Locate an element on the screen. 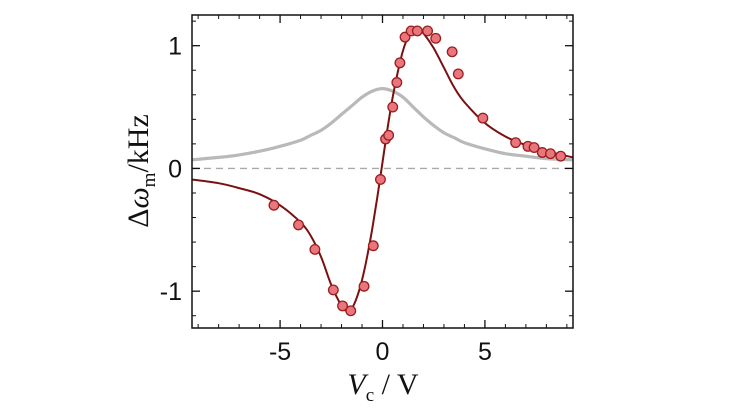 Image resolution: width=733 pixels, height=414 pixels. reference-curve is located at coordinates (382, 124).